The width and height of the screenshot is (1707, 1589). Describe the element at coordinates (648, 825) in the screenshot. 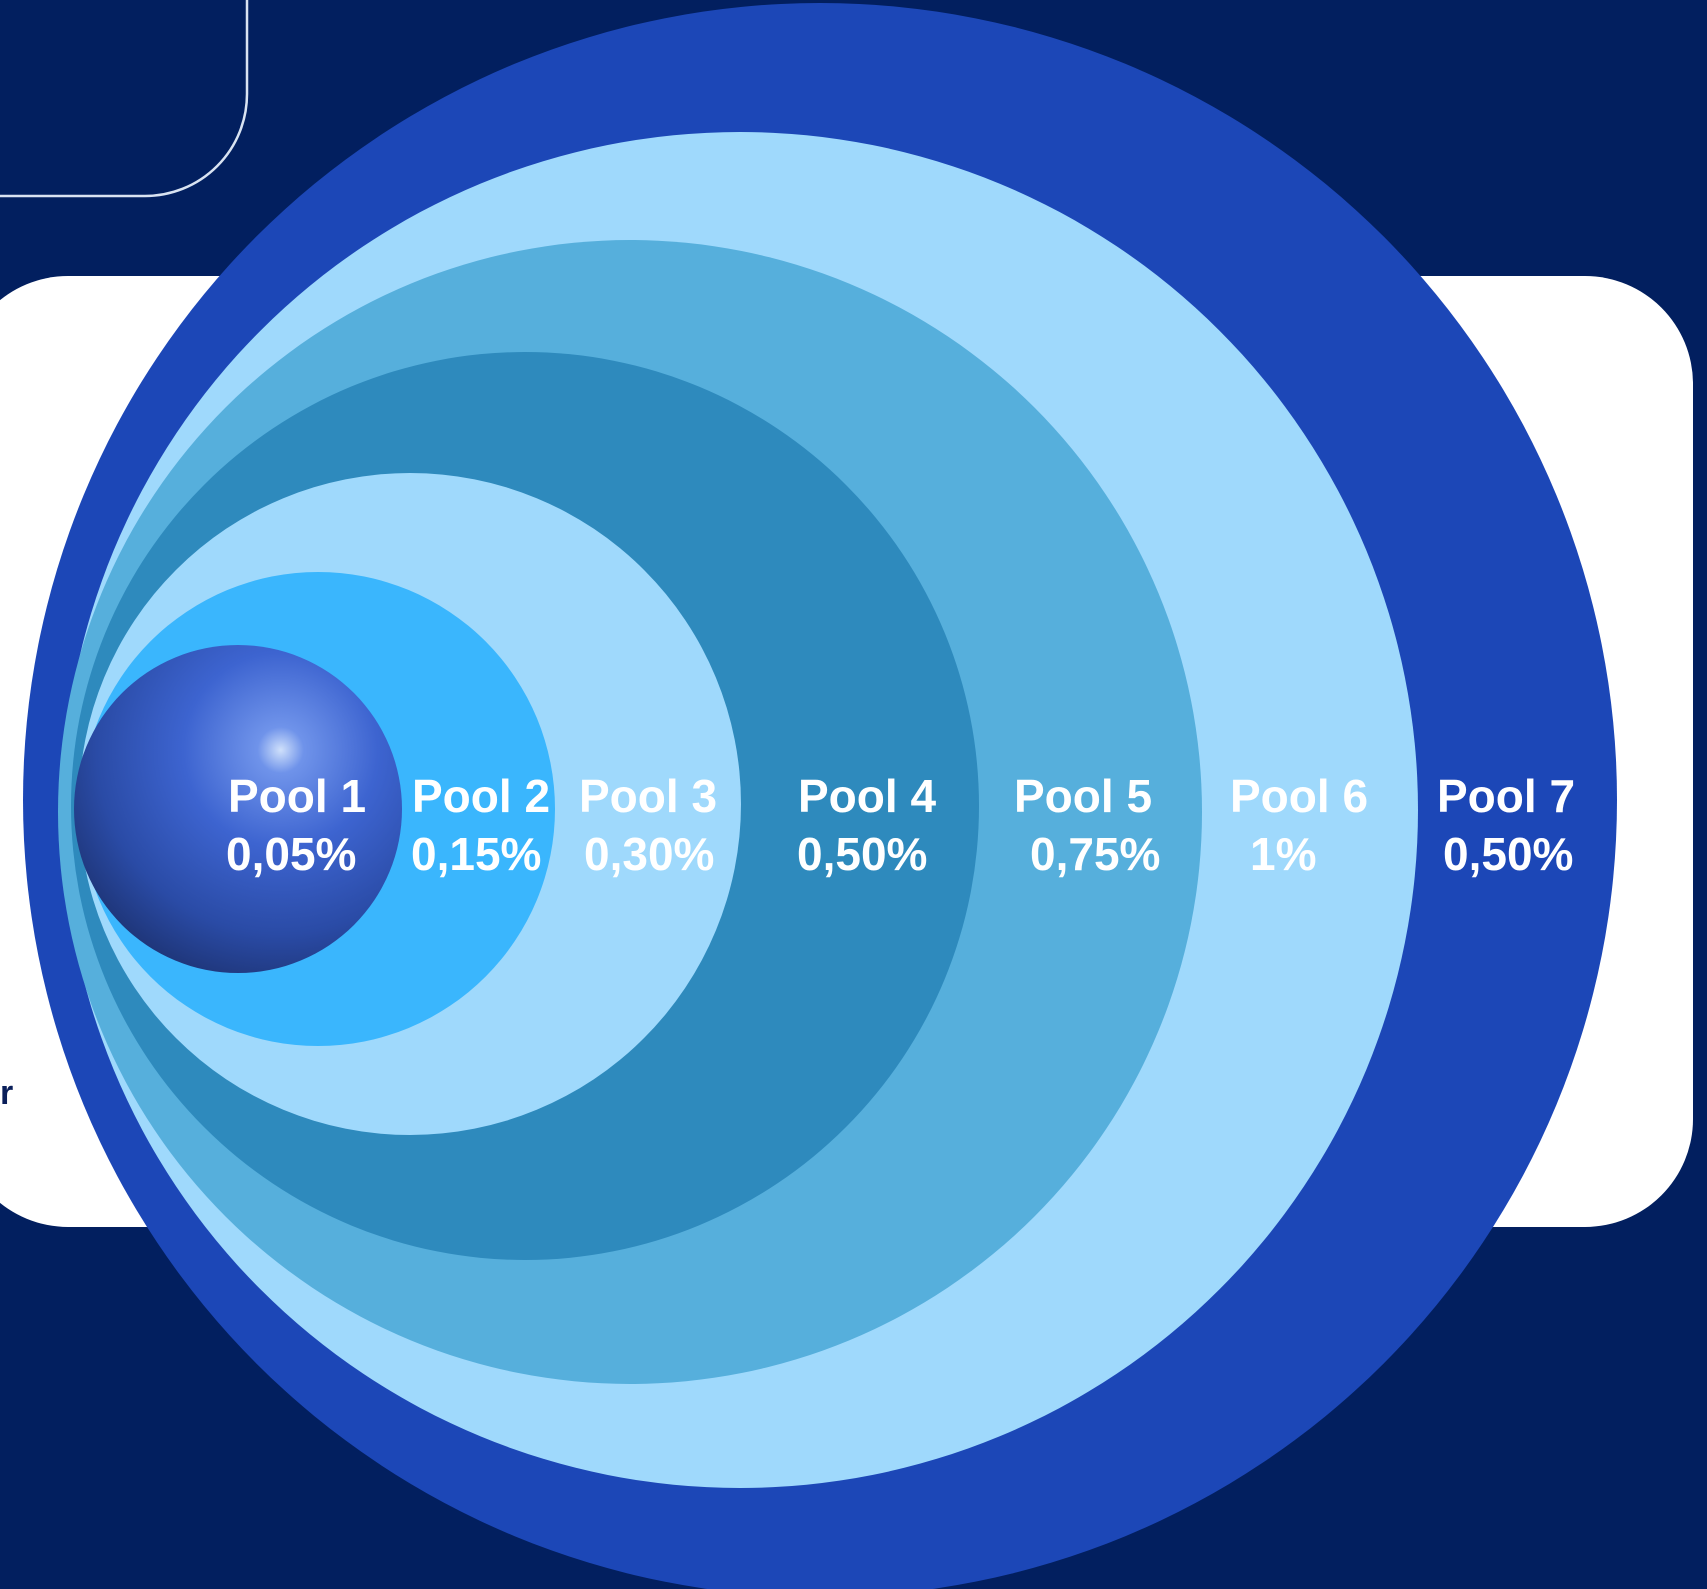

I see `pool-3-label: Pool 3 0,30%` at that location.